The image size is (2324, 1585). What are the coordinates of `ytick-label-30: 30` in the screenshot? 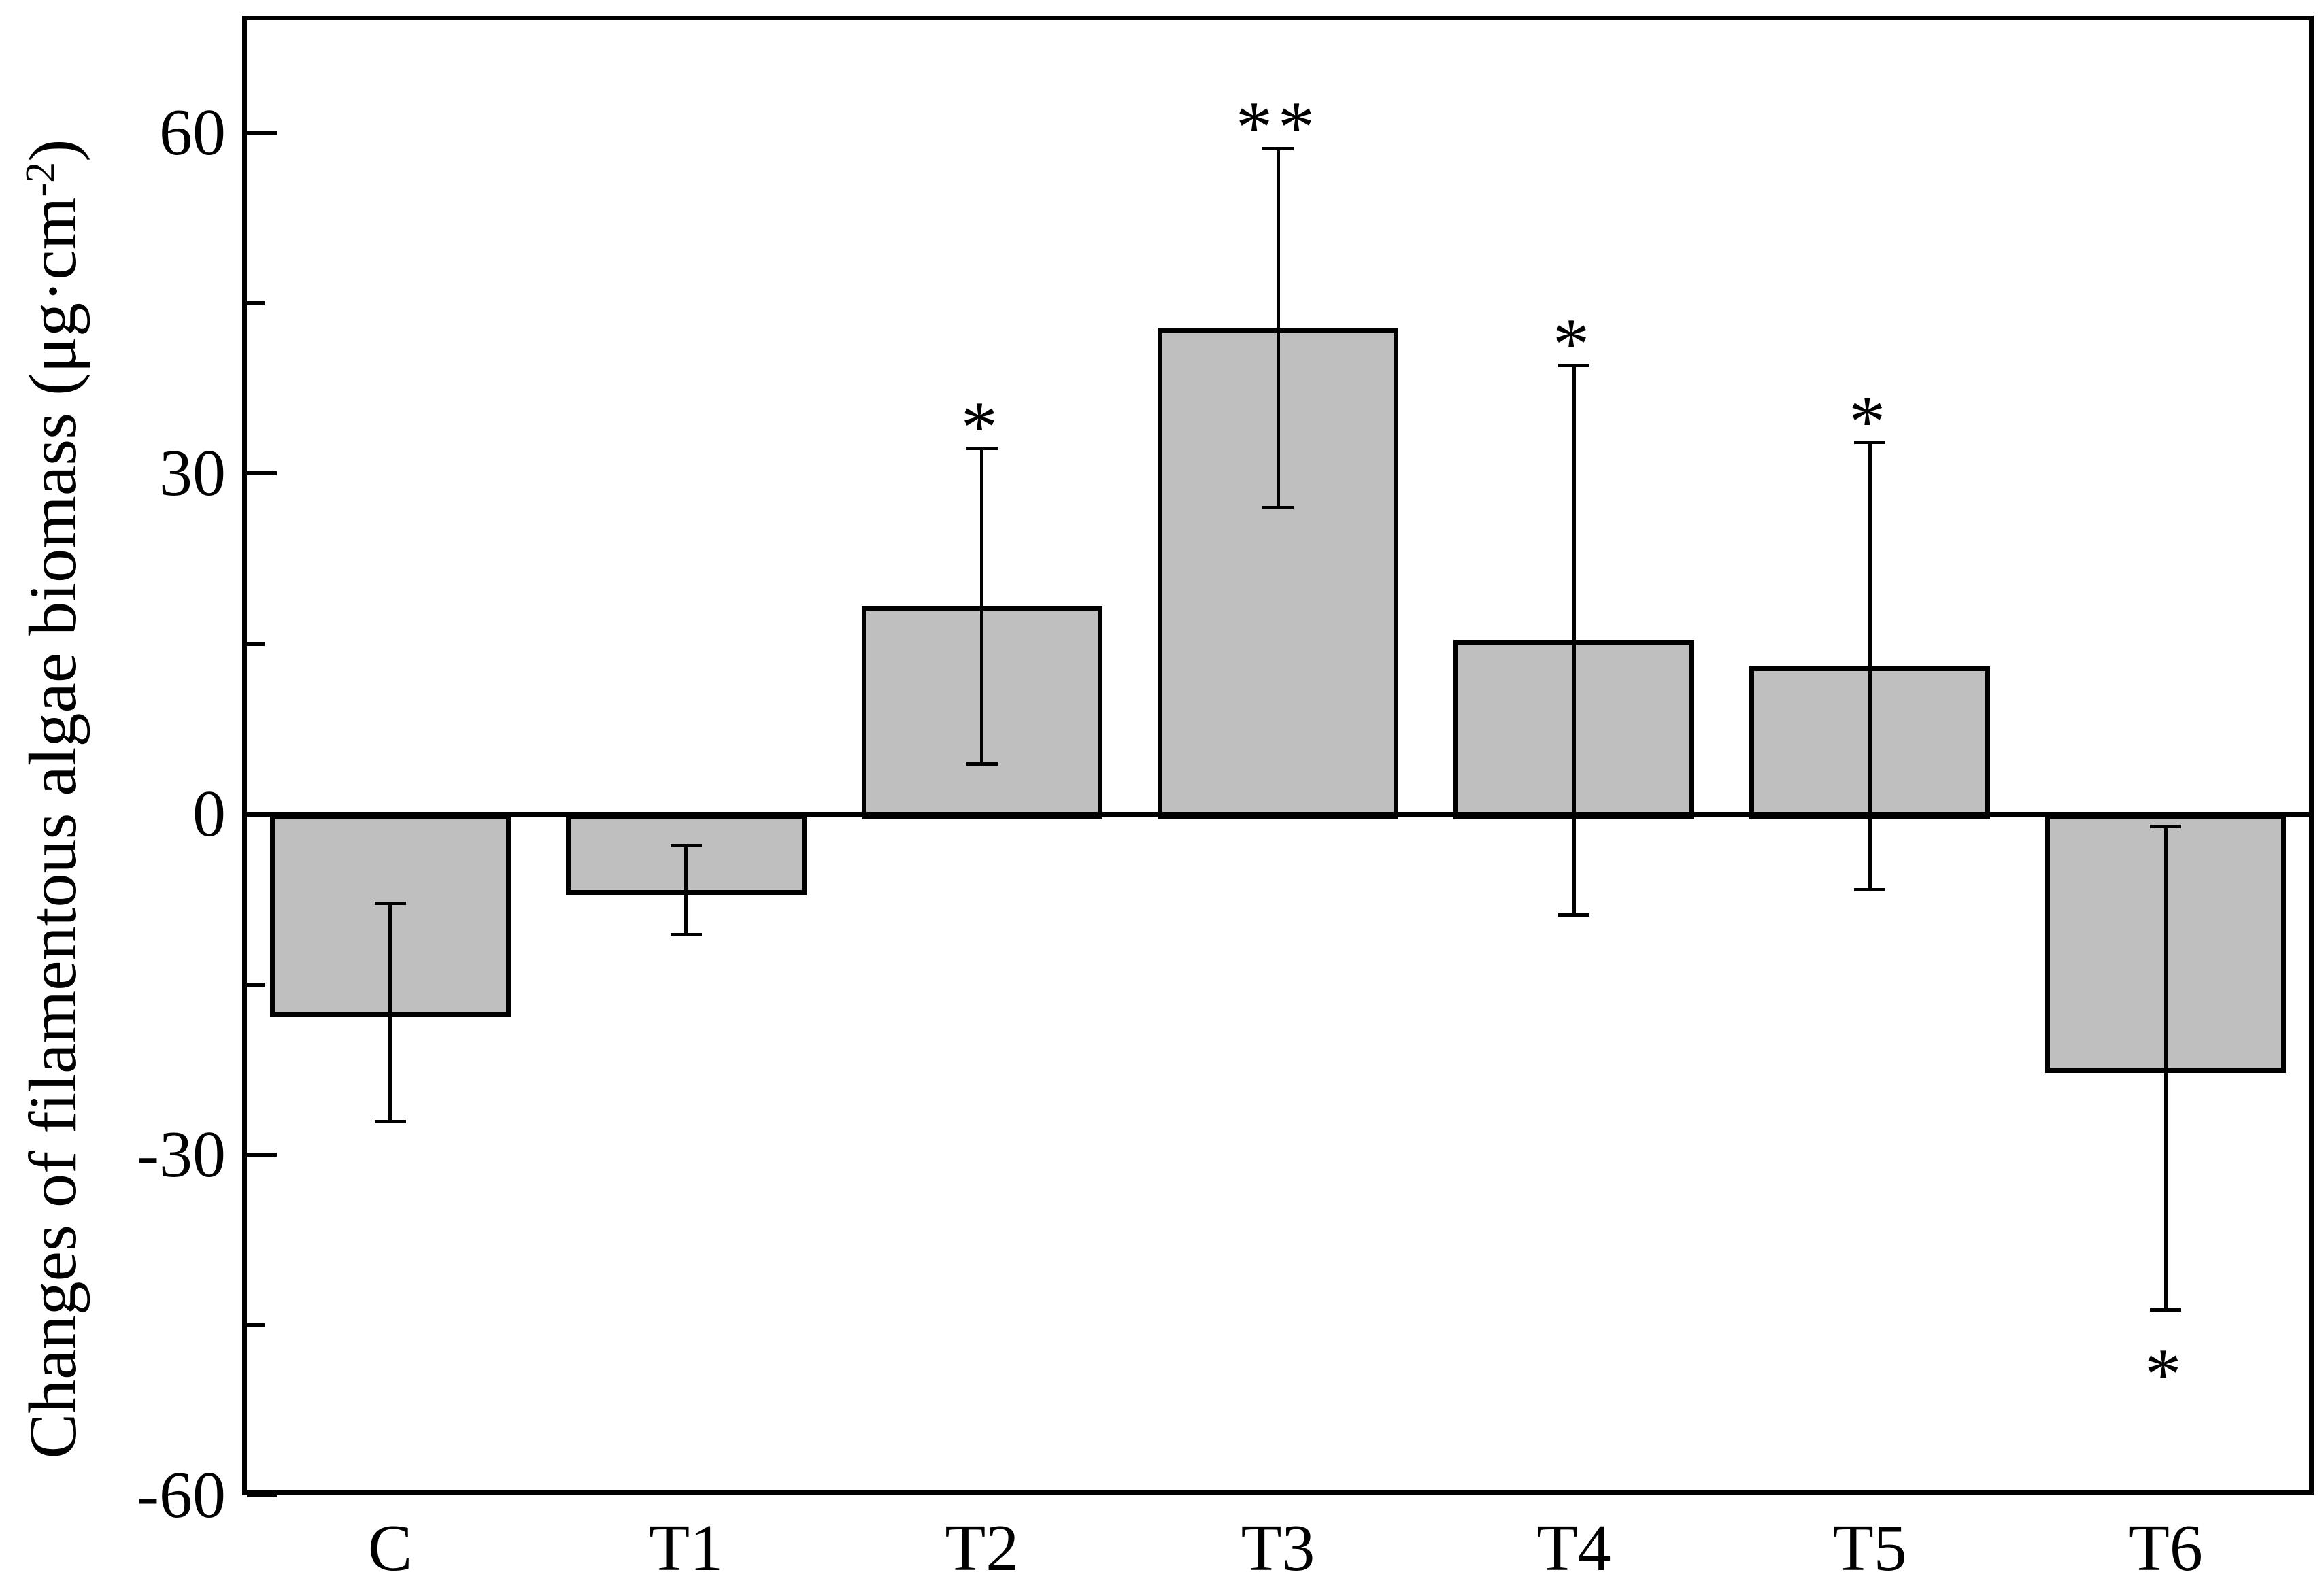 It's located at (192, 473).